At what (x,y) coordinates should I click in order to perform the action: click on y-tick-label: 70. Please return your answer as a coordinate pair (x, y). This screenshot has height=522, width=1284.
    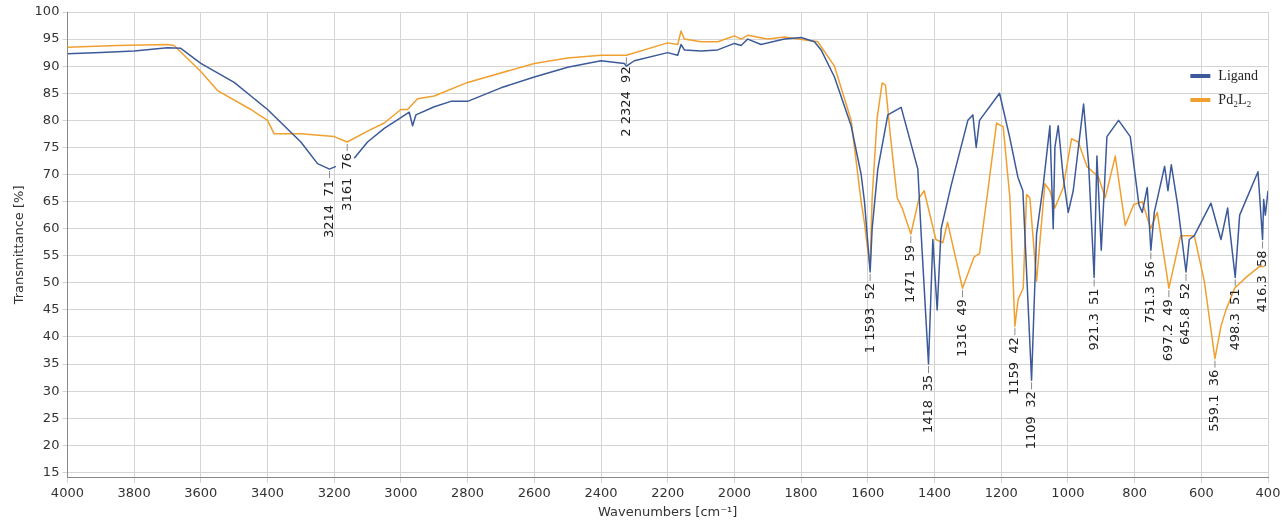
    Looking at the image, I should click on (51, 173).